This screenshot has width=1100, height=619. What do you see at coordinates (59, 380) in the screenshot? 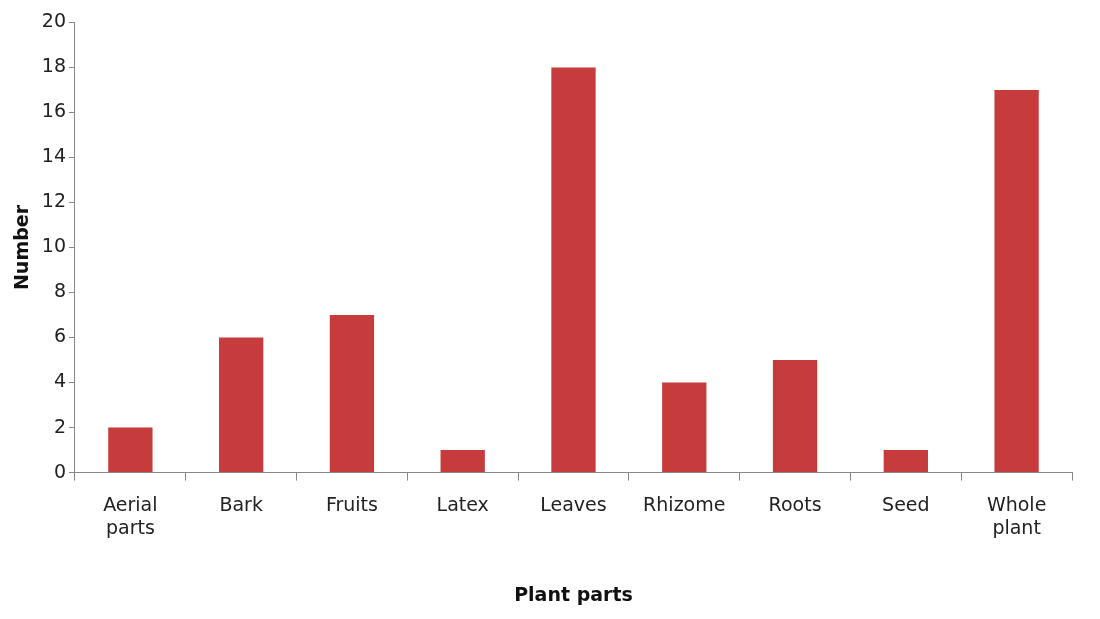
I see `y-tick-label: 4` at bounding box center [59, 380].